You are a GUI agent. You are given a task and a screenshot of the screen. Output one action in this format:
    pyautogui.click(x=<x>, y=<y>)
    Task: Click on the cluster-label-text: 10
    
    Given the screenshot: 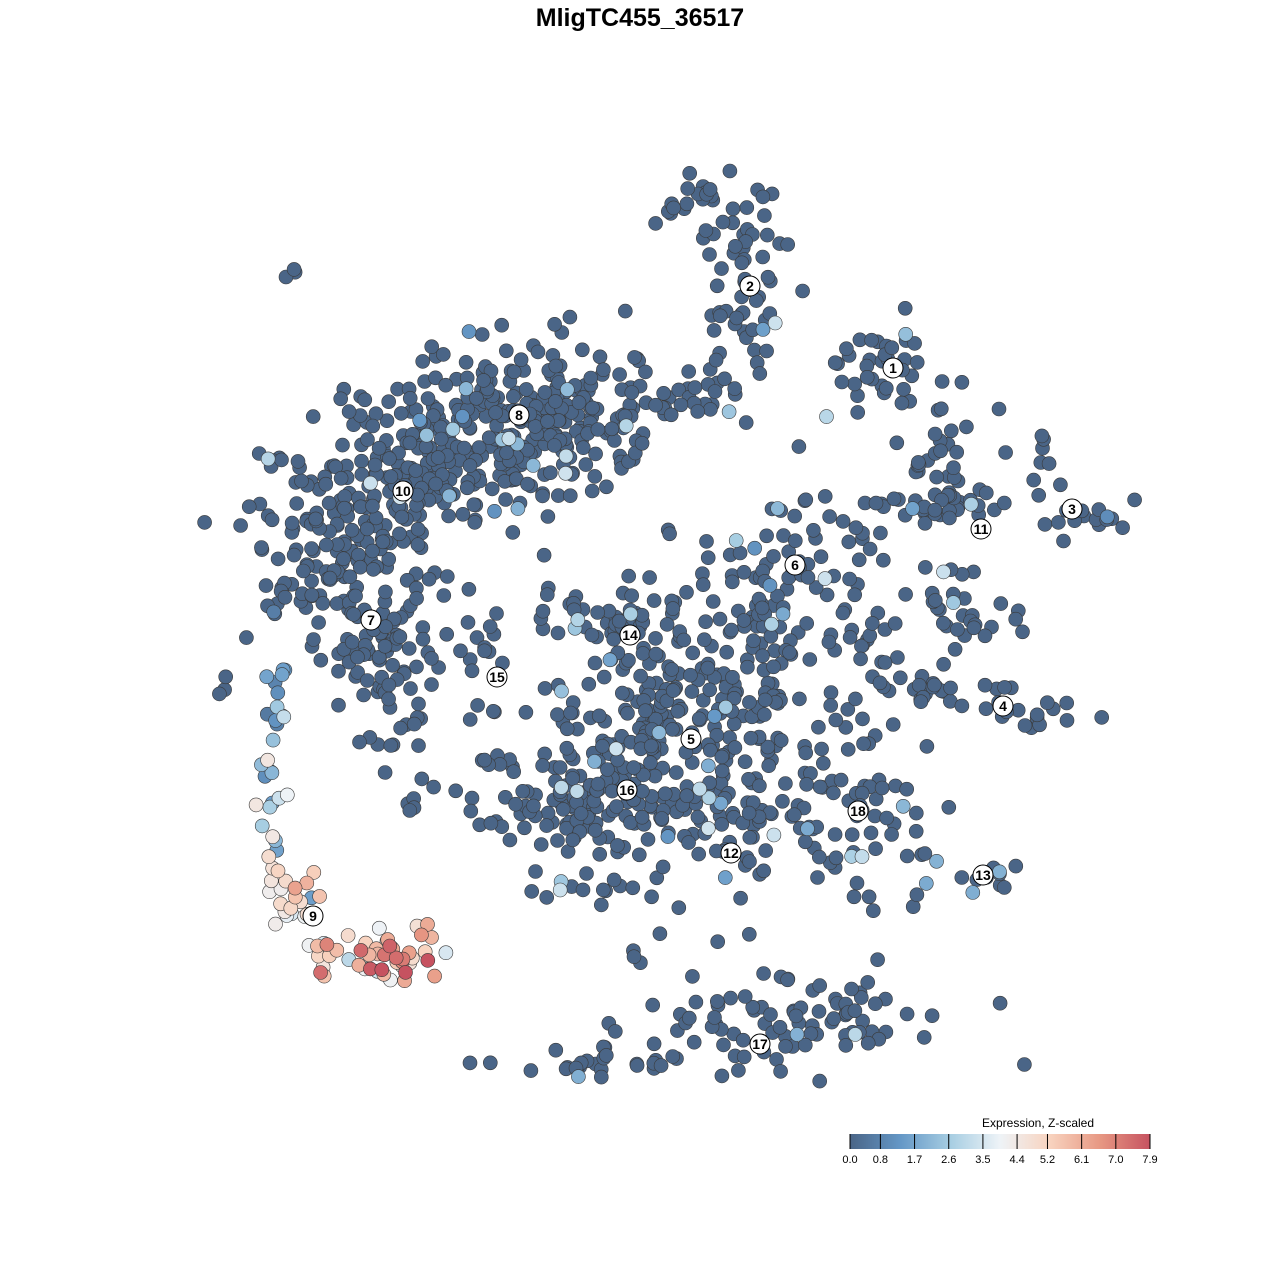 What is the action you would take?
    pyautogui.click(x=403, y=491)
    